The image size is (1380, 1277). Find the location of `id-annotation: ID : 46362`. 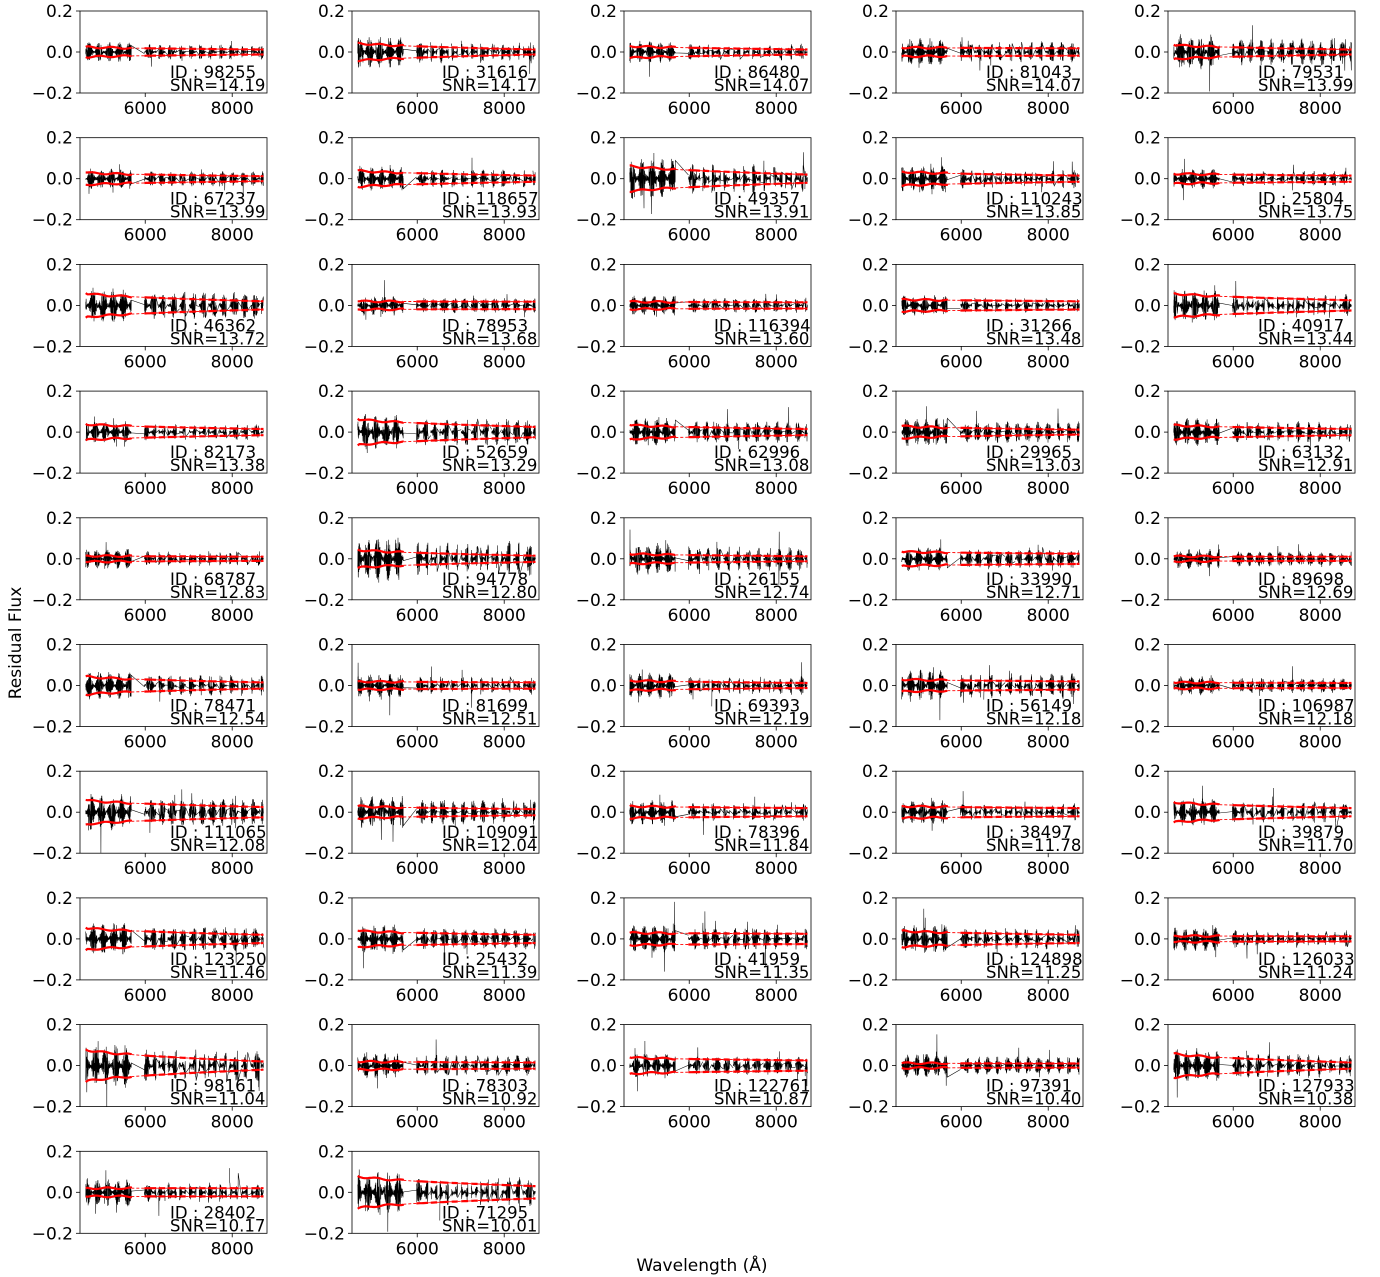

id-annotation: ID : 46362 is located at coordinates (213, 325).